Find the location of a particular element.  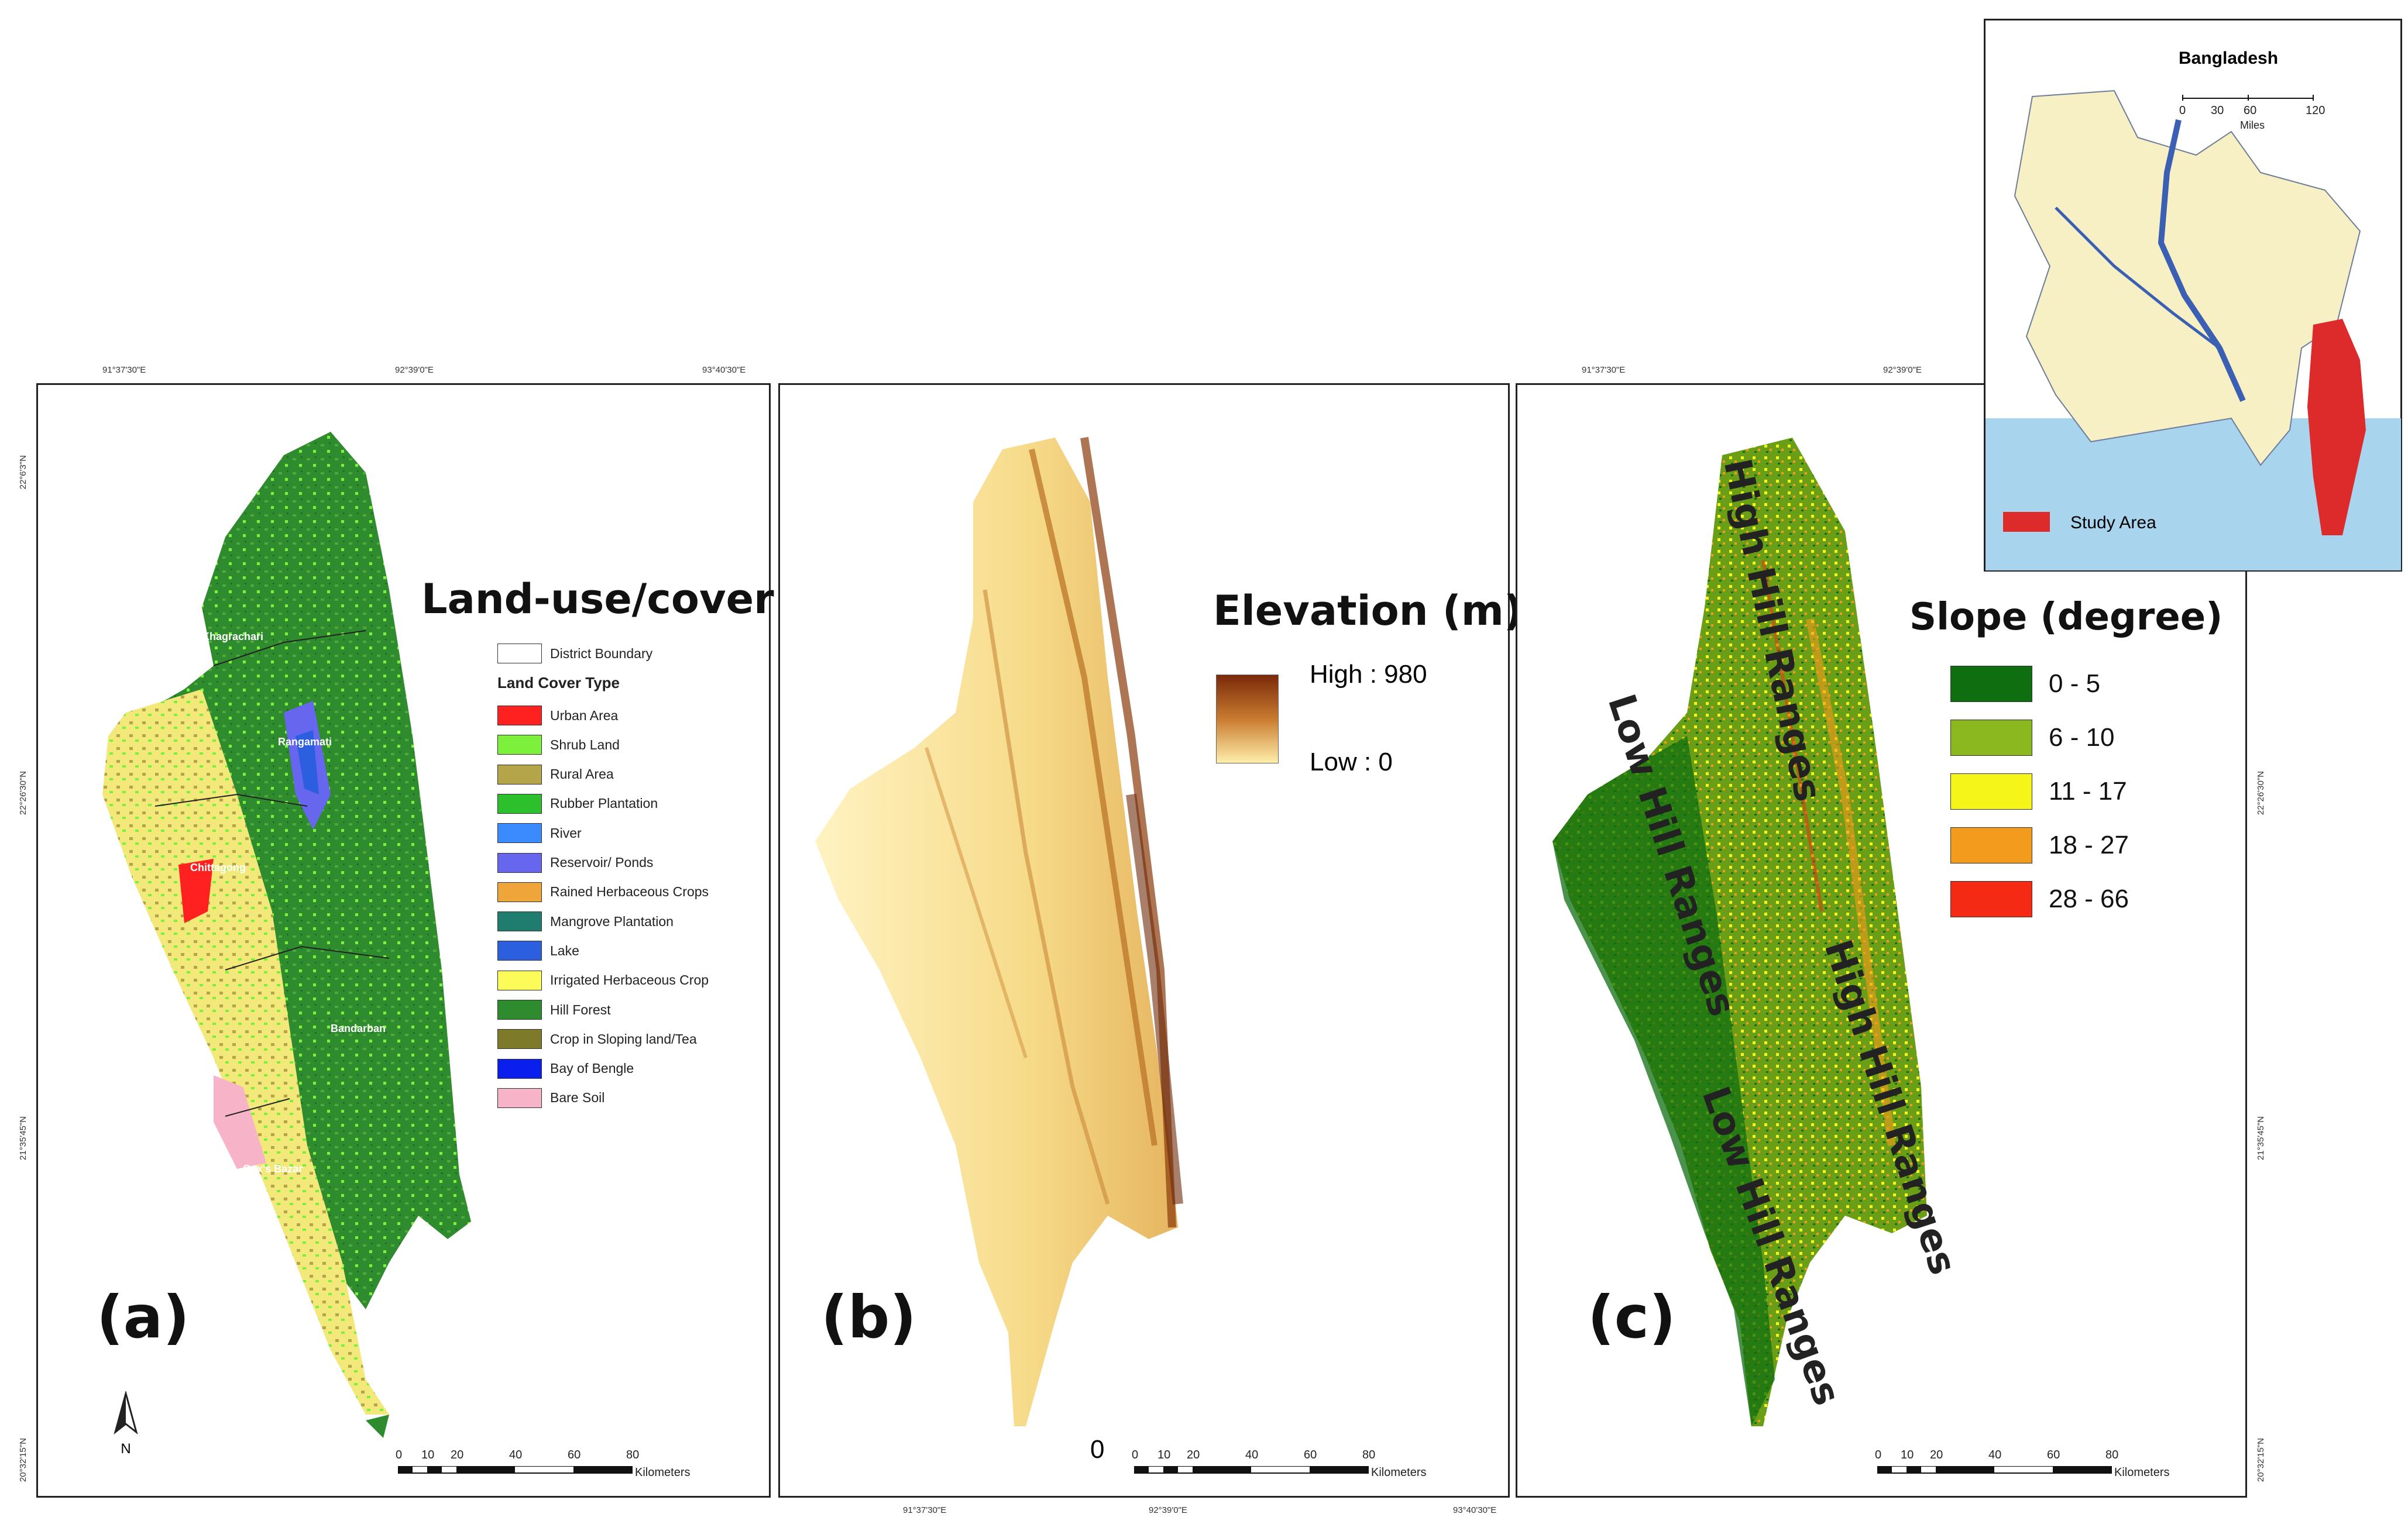

legend-label: Bare Soil is located at coordinates (577, 1098).